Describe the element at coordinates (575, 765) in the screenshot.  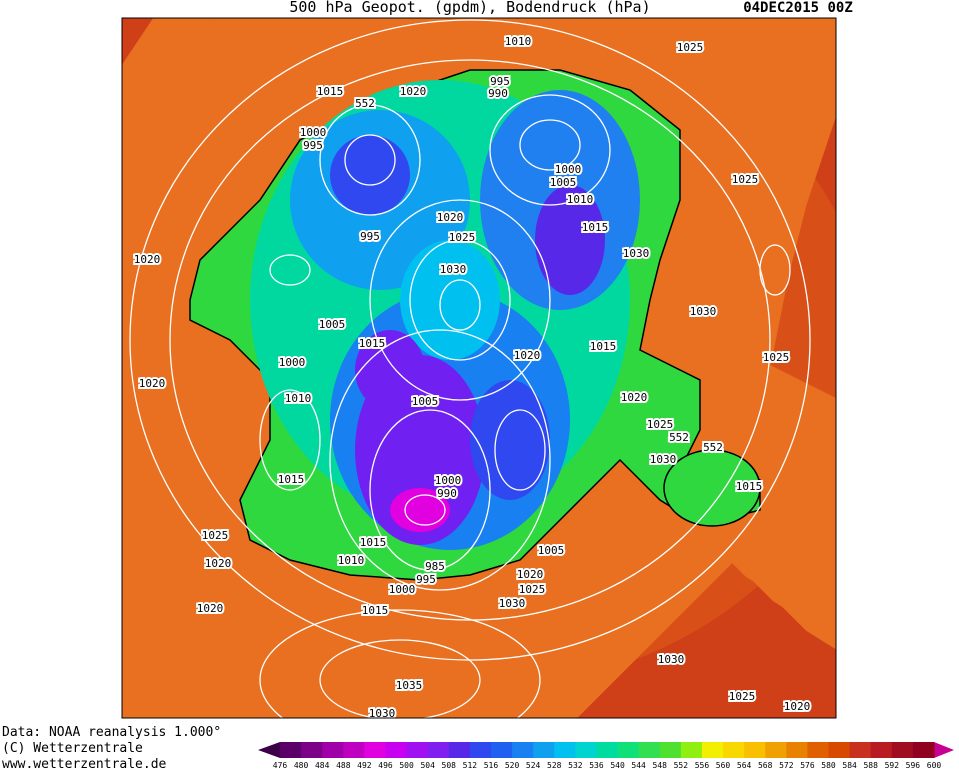
I see `colorbar-label: 532` at that location.